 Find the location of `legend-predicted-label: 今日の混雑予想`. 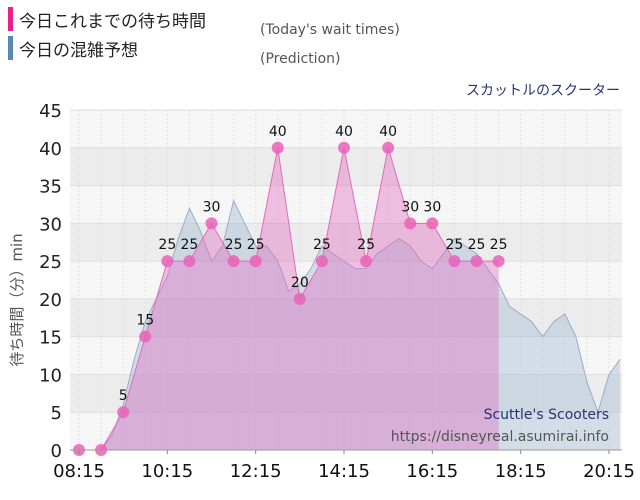

legend-predicted-label: 今日の混雑予想 is located at coordinates (78, 50).